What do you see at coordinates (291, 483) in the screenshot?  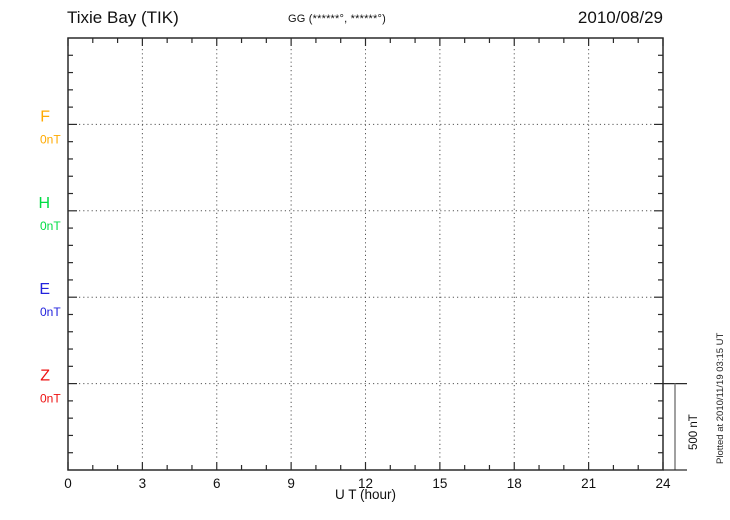 I see `x-tick-label: 9` at bounding box center [291, 483].